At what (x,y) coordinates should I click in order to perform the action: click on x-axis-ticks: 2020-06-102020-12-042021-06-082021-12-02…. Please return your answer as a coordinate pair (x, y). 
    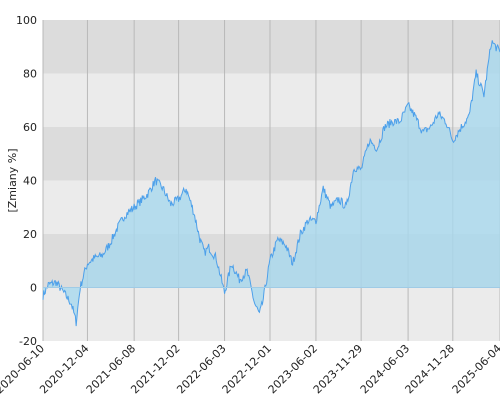
    Looking at the image, I should click on (250, 369).